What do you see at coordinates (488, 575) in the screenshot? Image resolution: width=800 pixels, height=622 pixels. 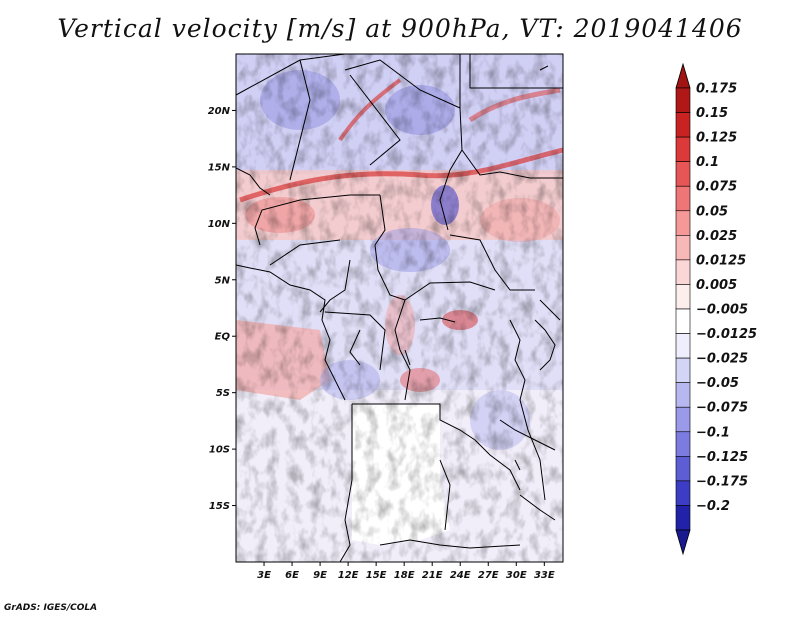 I see `lon-tick-label: 27E` at bounding box center [488, 575].